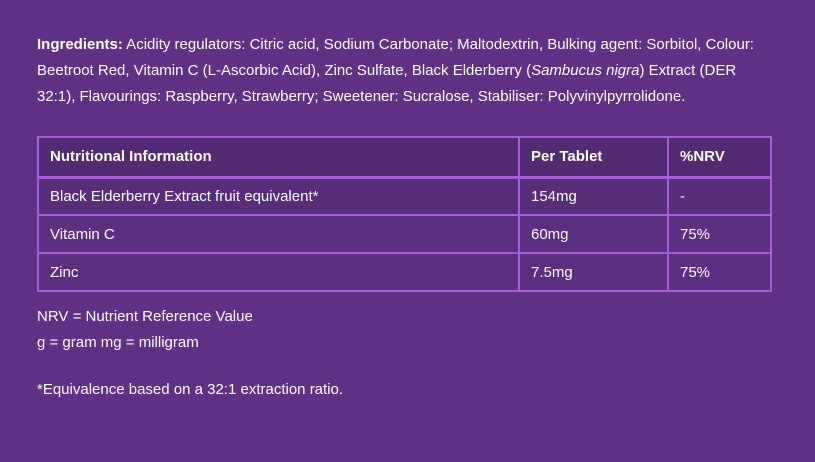 This screenshot has width=815, height=462. I want to click on footnote-unit-definitions: g = gram mg = milligram, so click(118, 342).